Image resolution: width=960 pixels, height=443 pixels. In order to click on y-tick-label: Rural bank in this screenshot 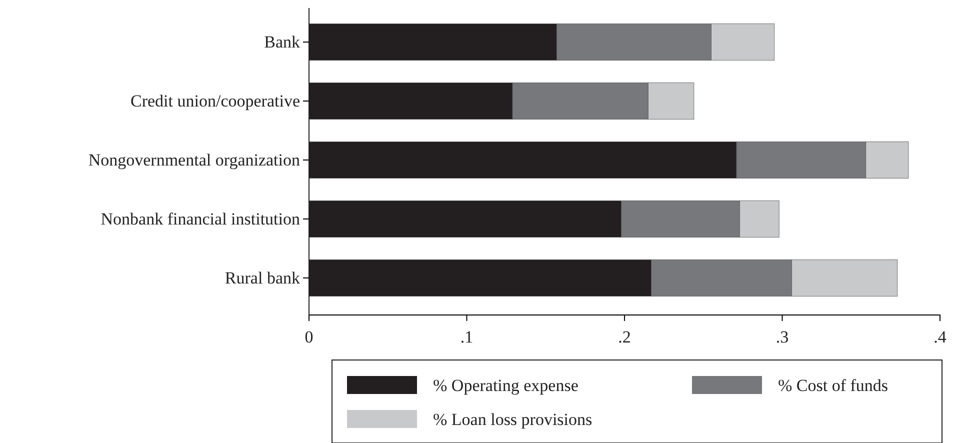, I will do `click(262, 278)`.